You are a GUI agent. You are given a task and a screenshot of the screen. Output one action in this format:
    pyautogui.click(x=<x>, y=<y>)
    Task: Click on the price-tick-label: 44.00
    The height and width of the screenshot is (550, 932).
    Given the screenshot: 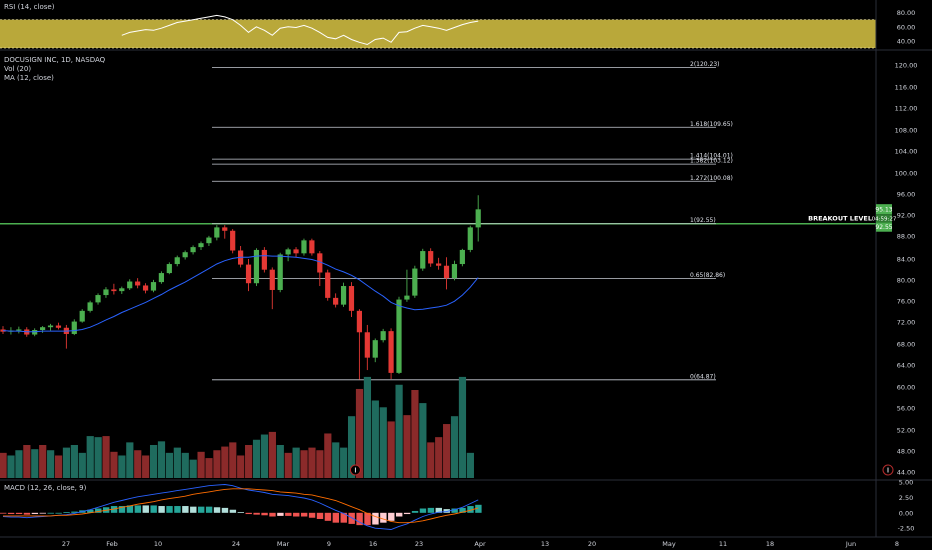 What is the action you would take?
    pyautogui.click(x=906, y=473)
    